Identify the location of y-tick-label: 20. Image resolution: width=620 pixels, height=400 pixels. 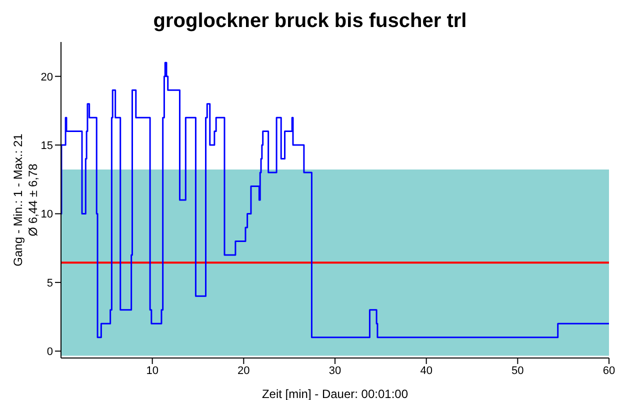
(46, 77).